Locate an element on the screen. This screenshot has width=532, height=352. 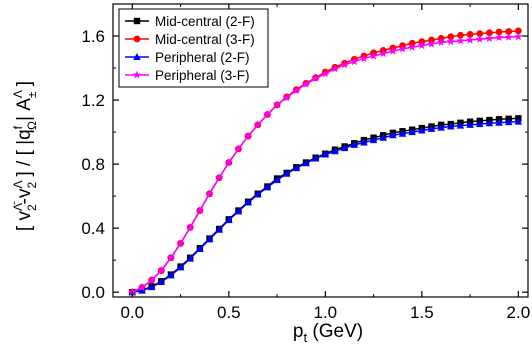
y-tick-label: 1.6 is located at coordinates (93, 36).